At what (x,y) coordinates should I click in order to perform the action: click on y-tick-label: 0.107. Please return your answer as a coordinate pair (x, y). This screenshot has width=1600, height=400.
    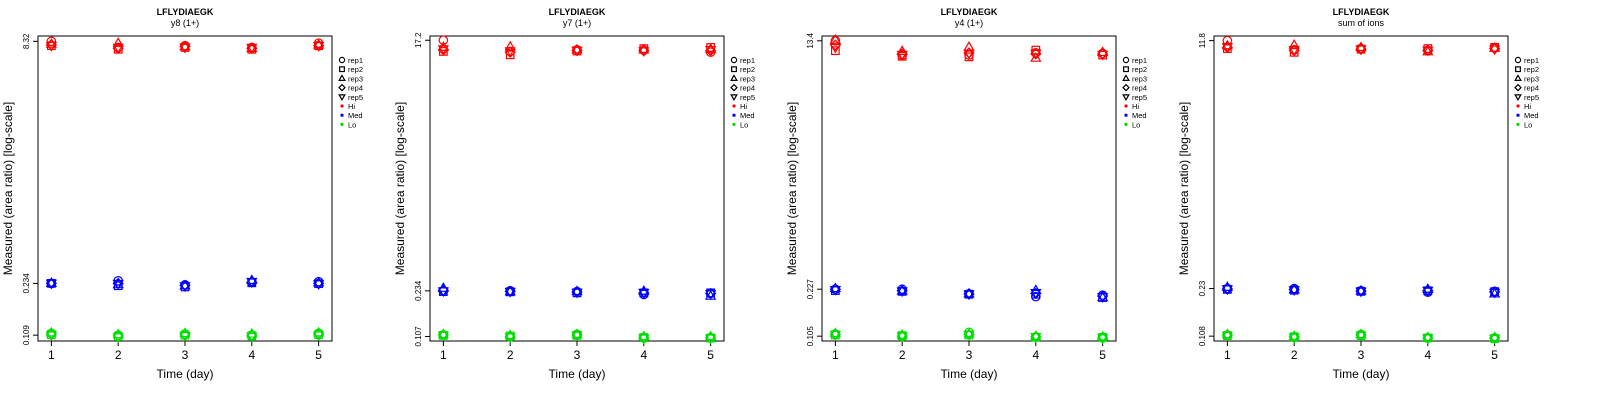
    Looking at the image, I should click on (418, 336).